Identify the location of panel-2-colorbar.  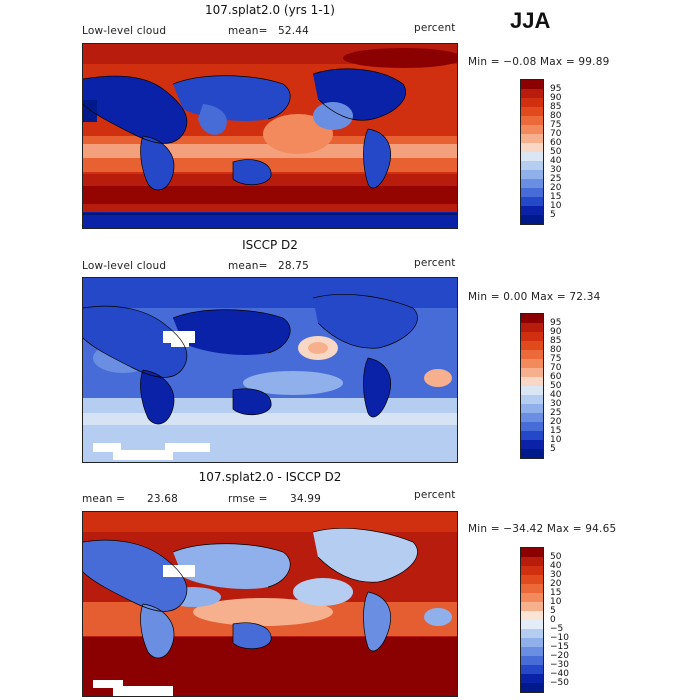
(532, 386).